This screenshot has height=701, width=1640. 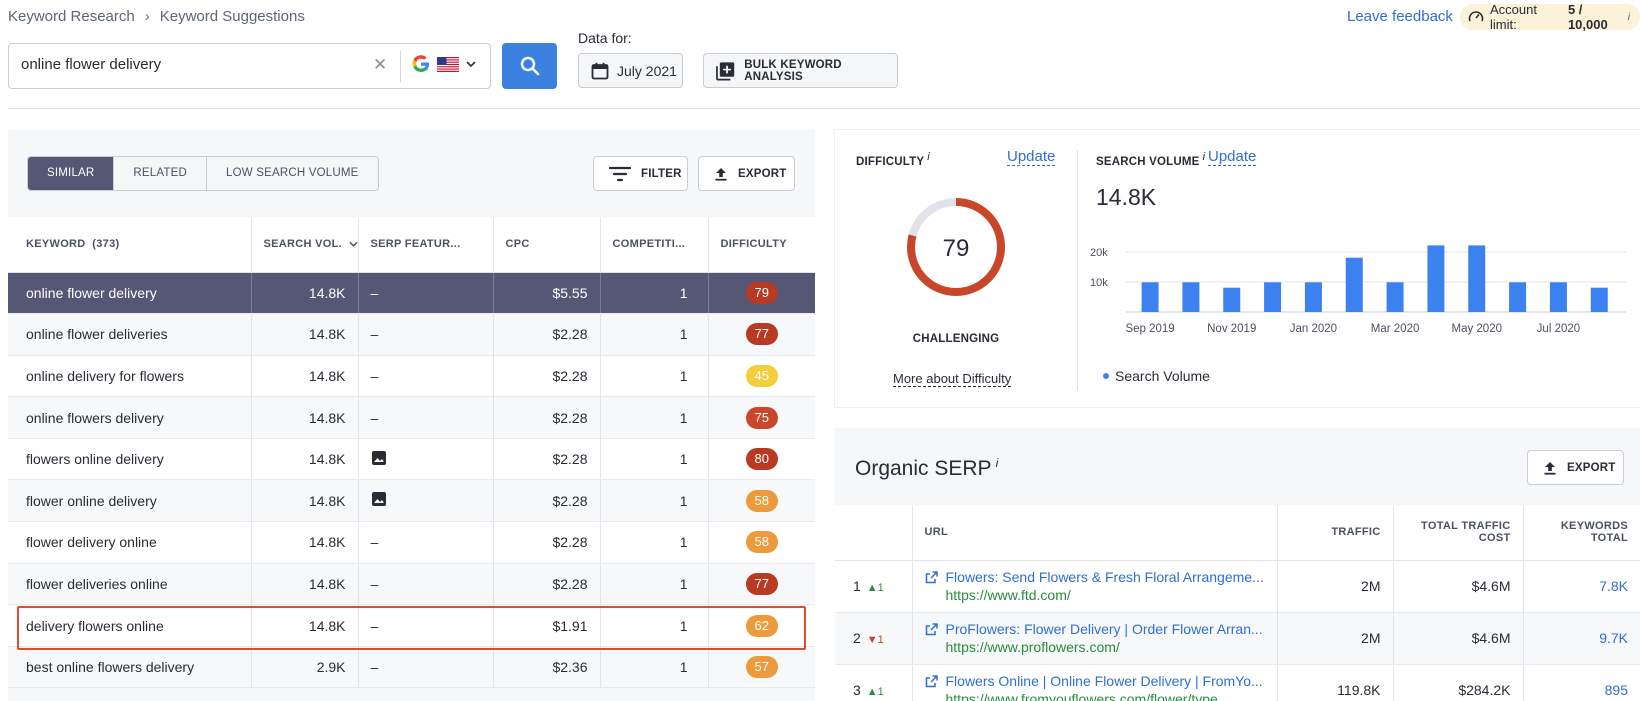 What do you see at coordinates (630, 70) in the screenshot?
I see `date-picker-button: July 2021` at bounding box center [630, 70].